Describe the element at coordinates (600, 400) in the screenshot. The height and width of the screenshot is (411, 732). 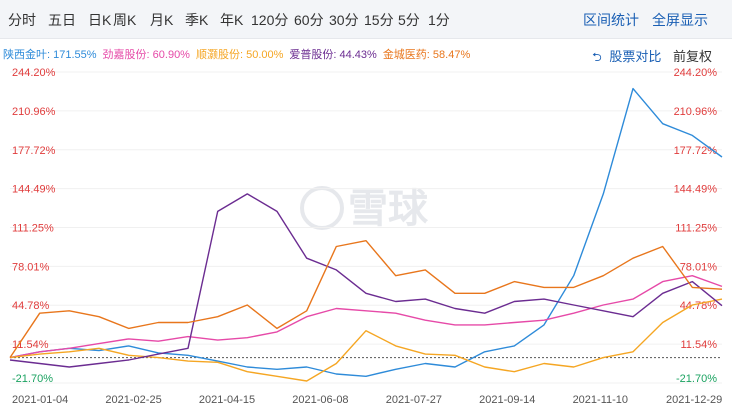
I see `x-tick-label: 2021-11-10` at that location.